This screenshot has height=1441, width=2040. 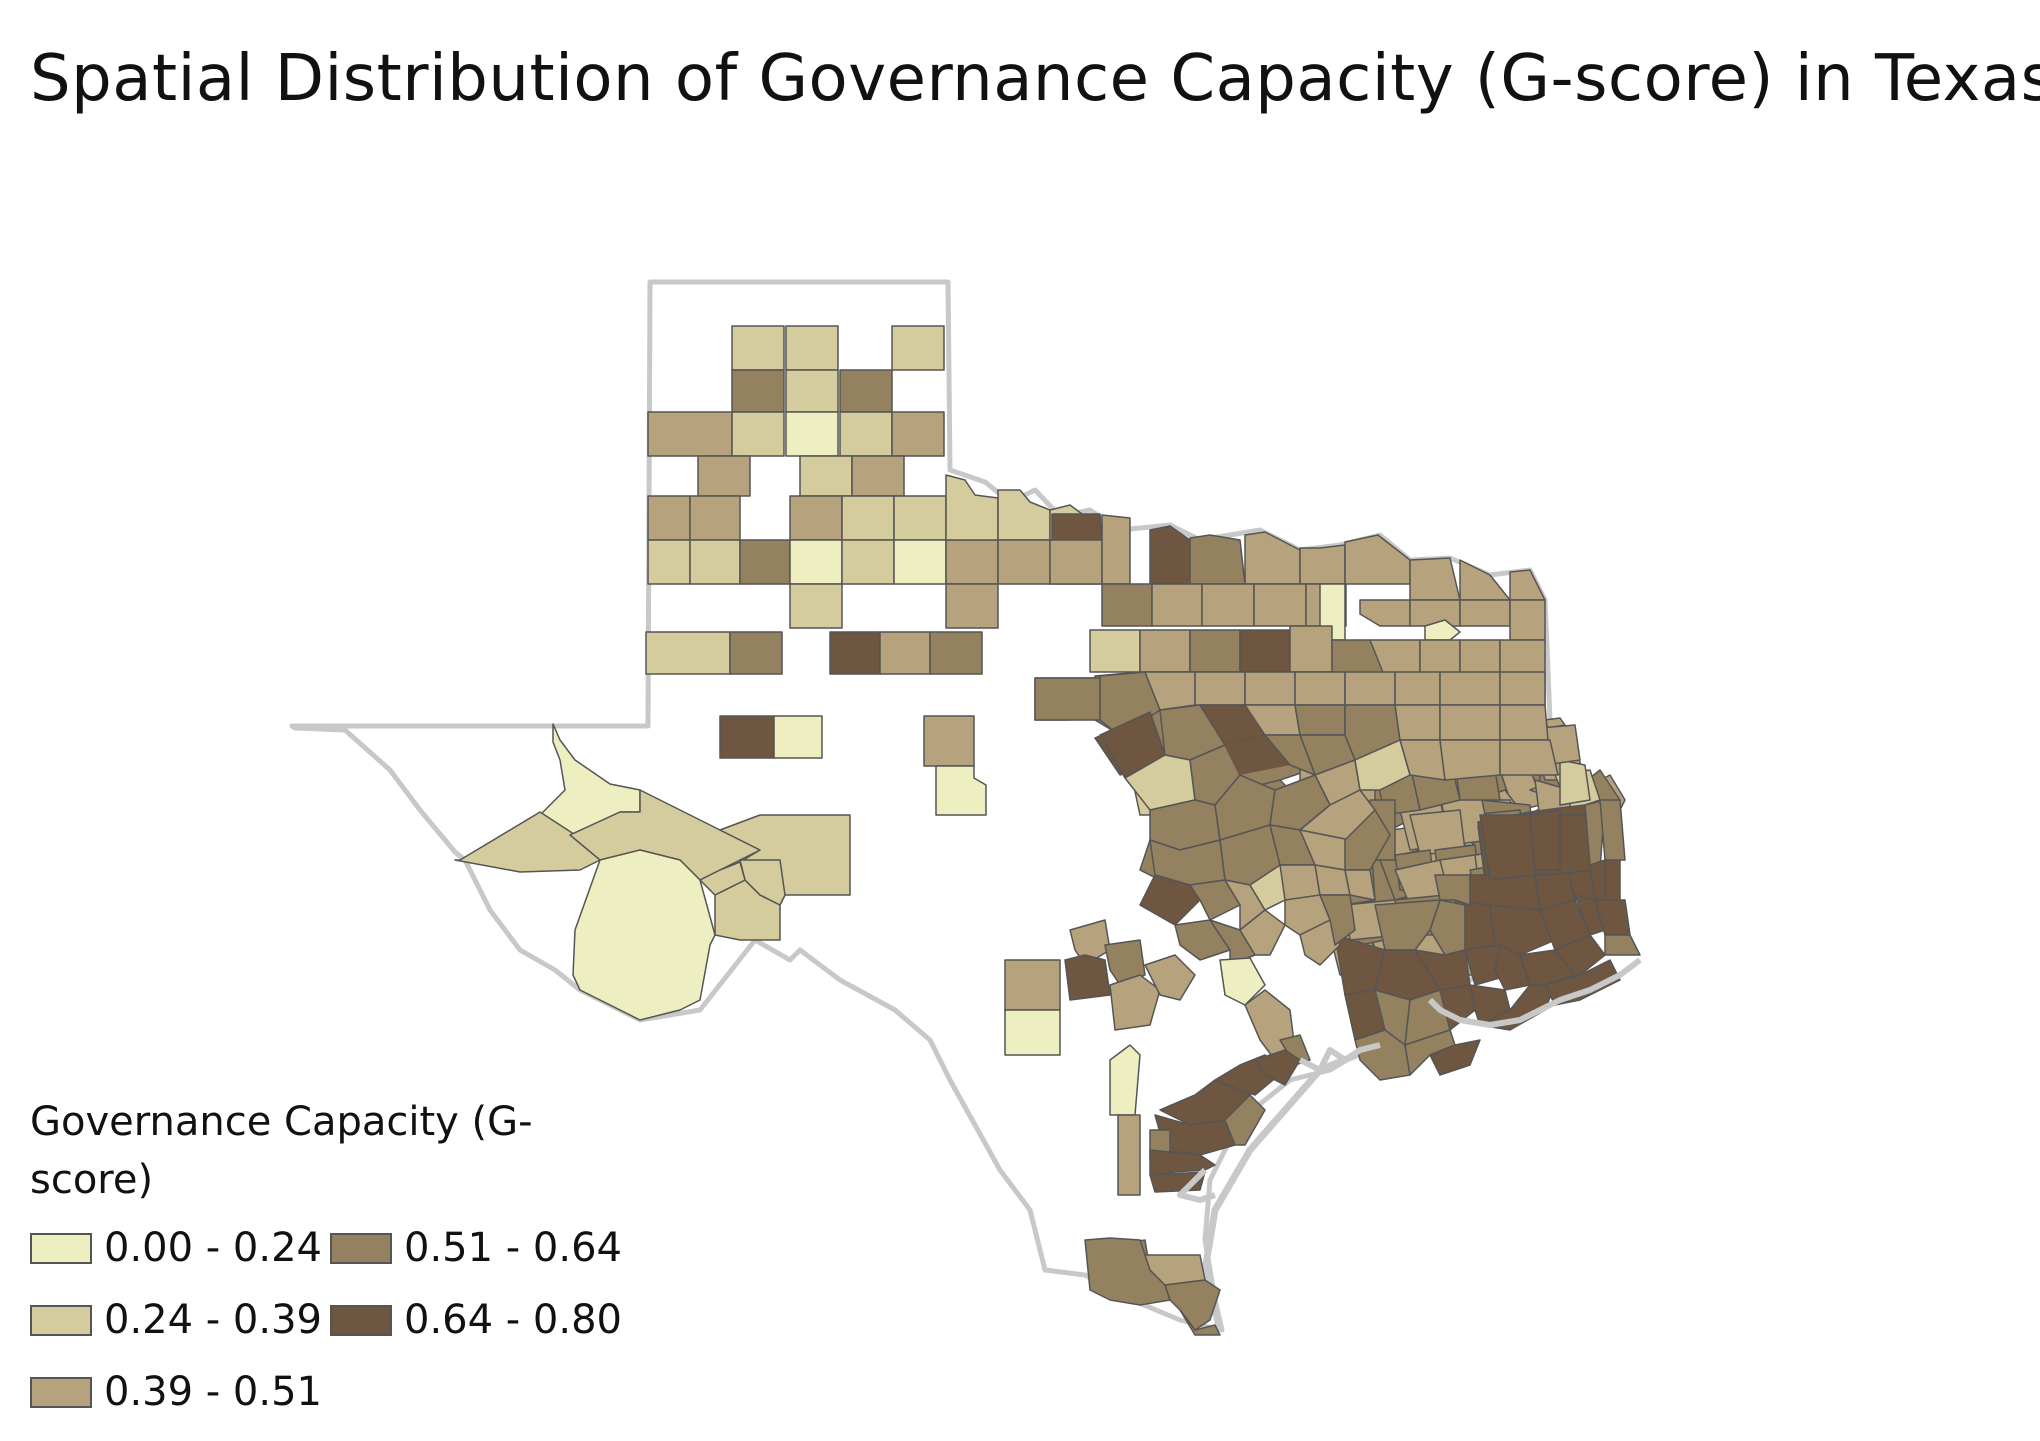 I want to click on legend-label: 0.51 - 0.64, so click(x=513, y=1248).